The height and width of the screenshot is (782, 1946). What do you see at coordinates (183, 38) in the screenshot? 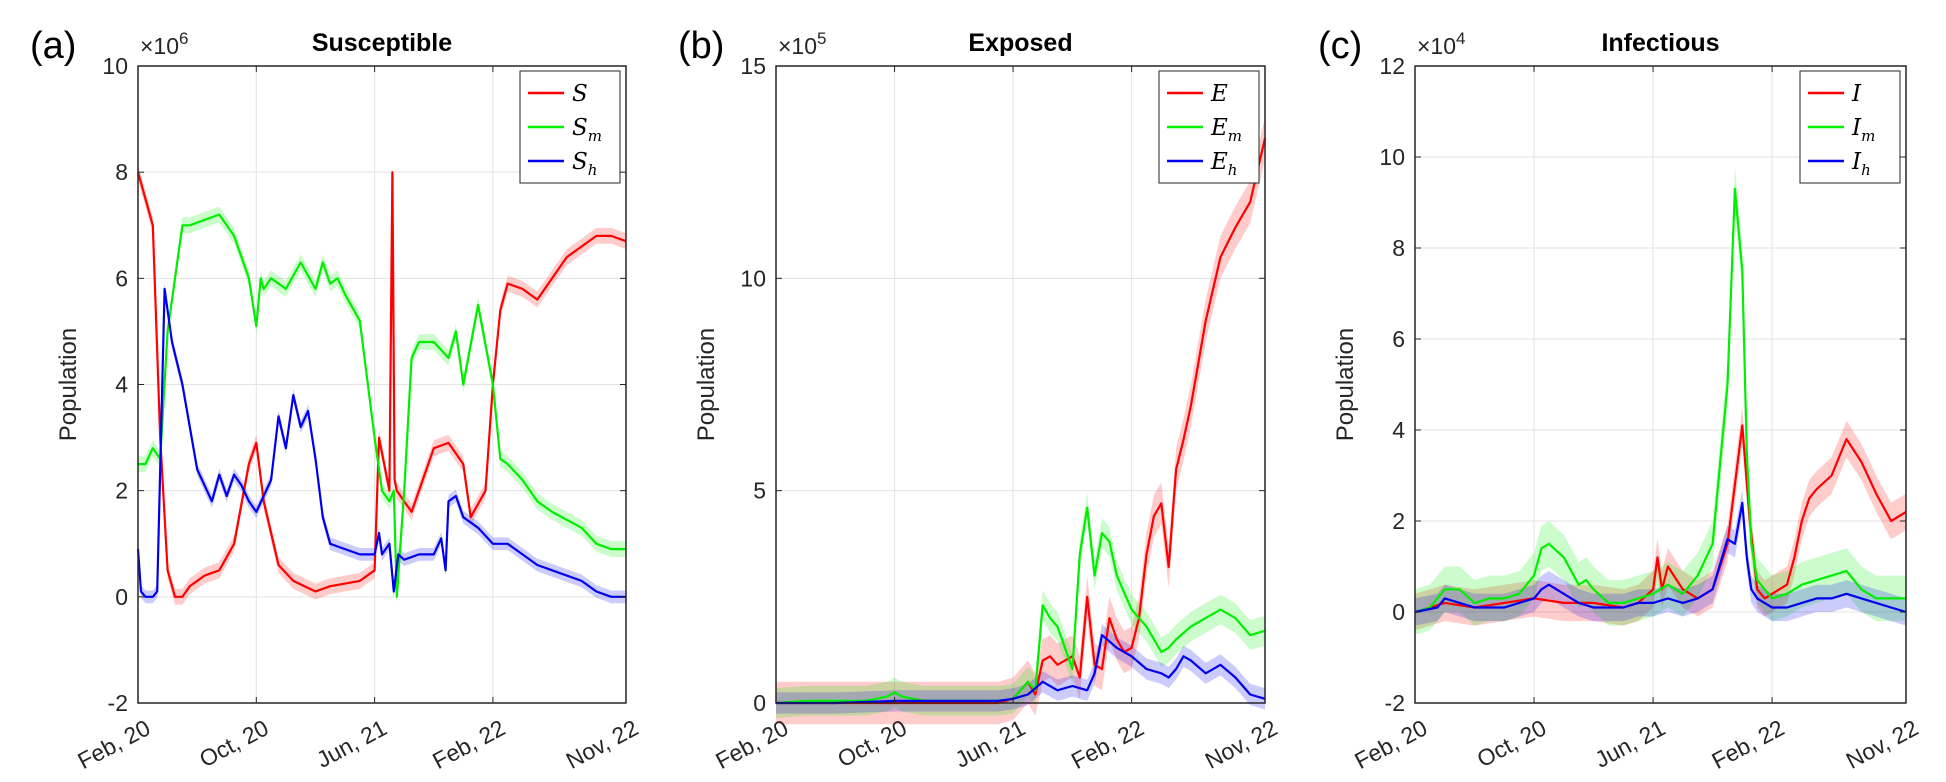
I see `exponent-power: 6` at bounding box center [183, 38].